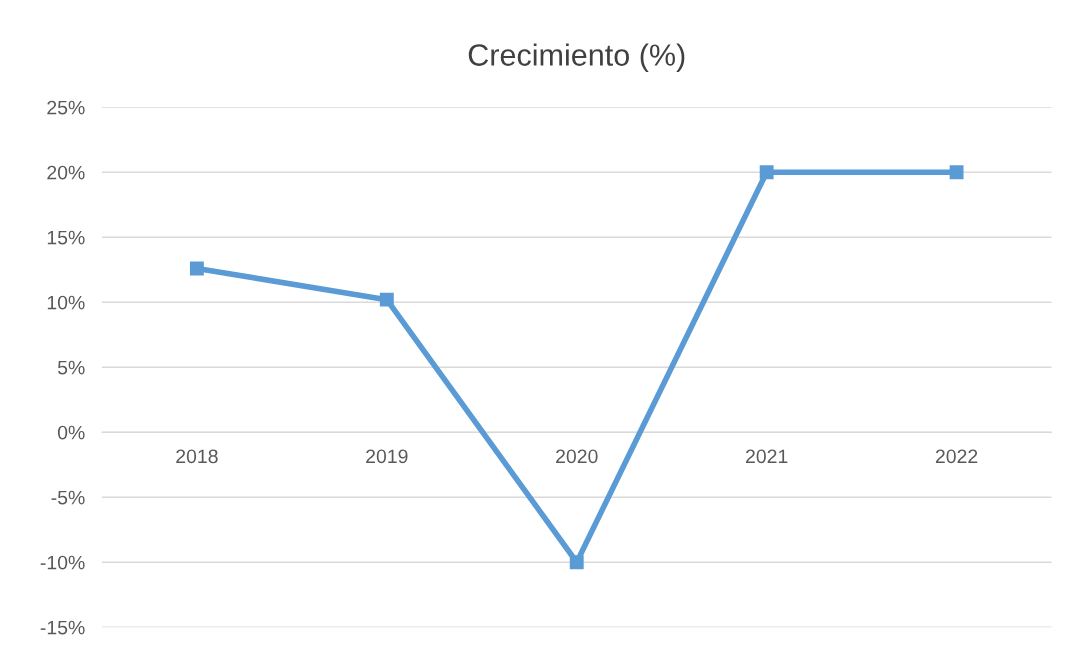  What do you see at coordinates (576, 57) in the screenshot?
I see `chart-title: Crecimiento (%)` at bounding box center [576, 57].